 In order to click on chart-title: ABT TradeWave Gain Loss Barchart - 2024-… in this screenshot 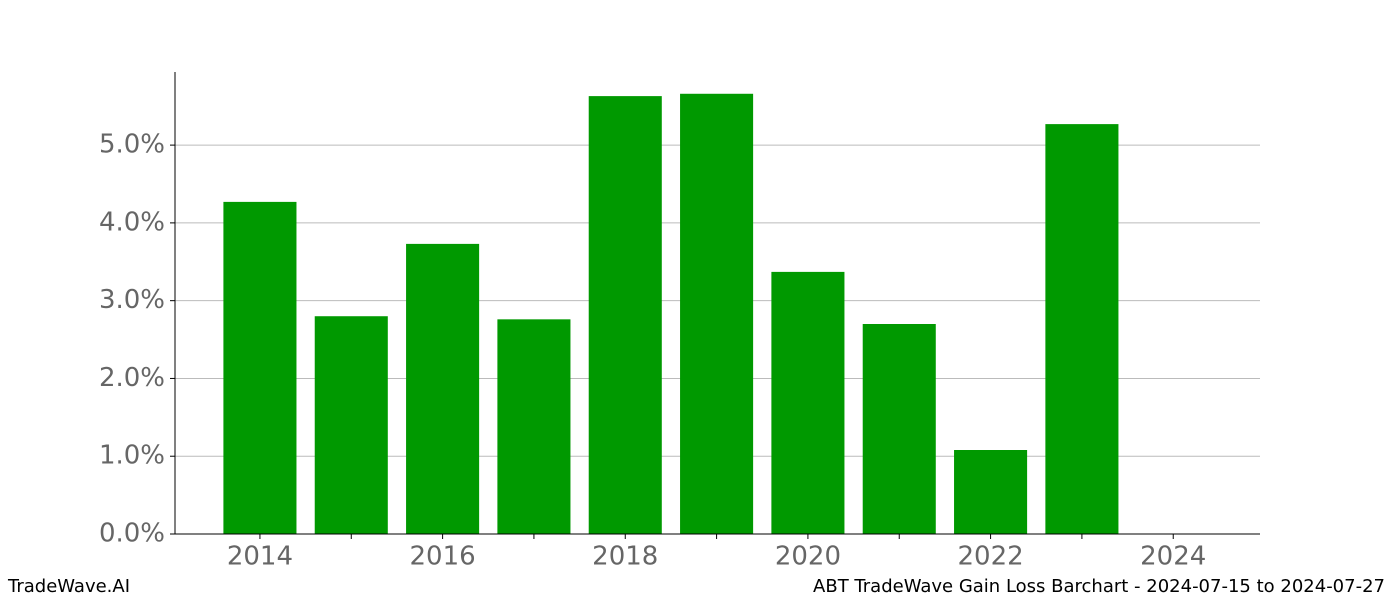, I will do `click(1099, 586)`.